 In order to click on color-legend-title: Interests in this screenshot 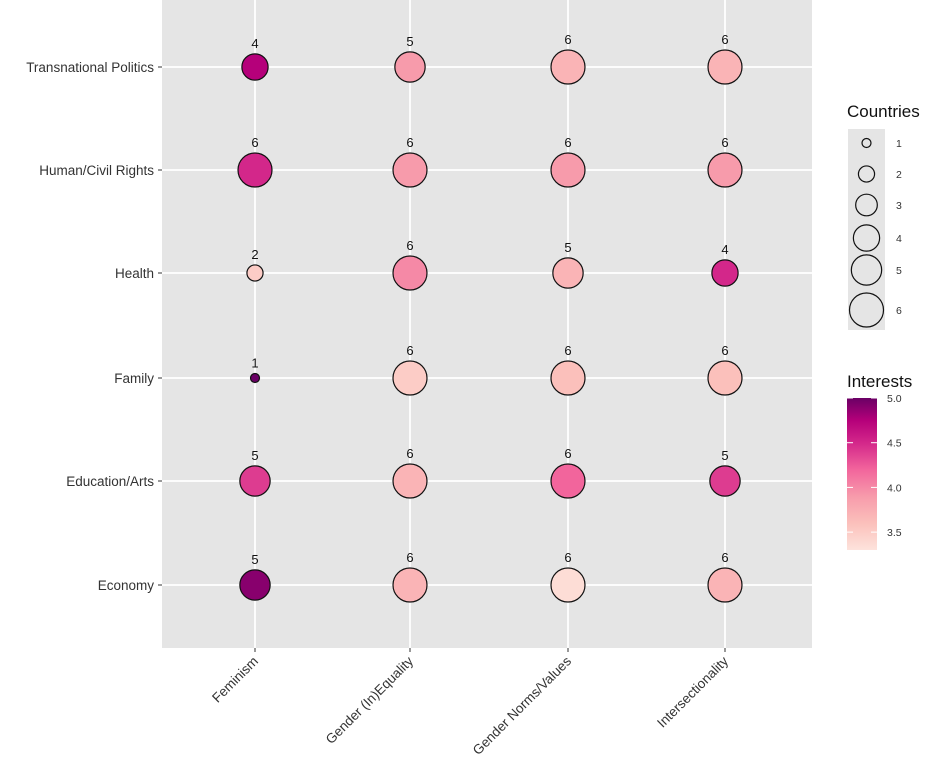, I will do `click(879, 381)`.